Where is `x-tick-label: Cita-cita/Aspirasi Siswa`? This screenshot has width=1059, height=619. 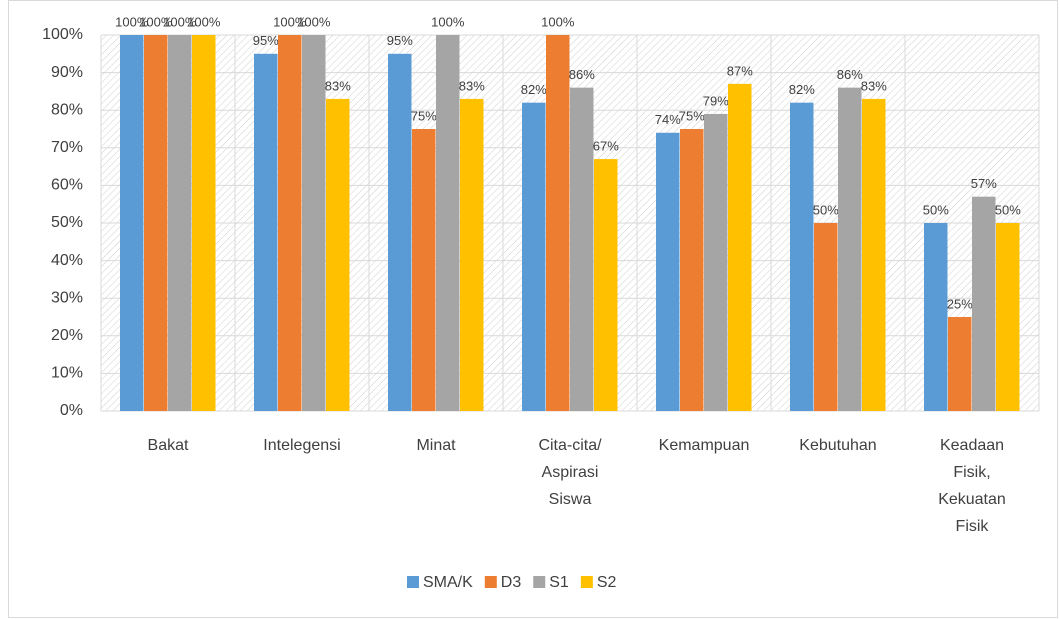 x-tick-label: Cita-cita/Aspirasi Siswa is located at coordinates (570, 472).